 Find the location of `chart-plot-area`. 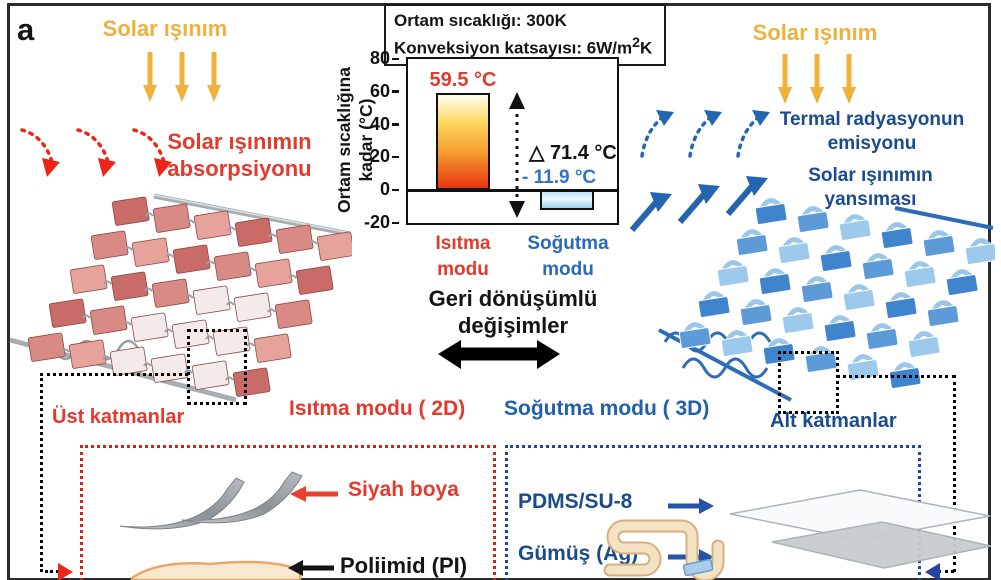

chart-plot-area is located at coordinates (512, 141).